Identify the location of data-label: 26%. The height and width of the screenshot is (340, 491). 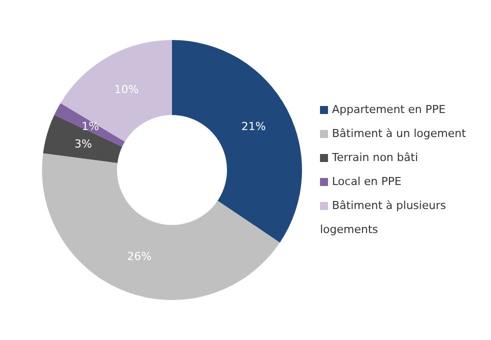
(139, 257).